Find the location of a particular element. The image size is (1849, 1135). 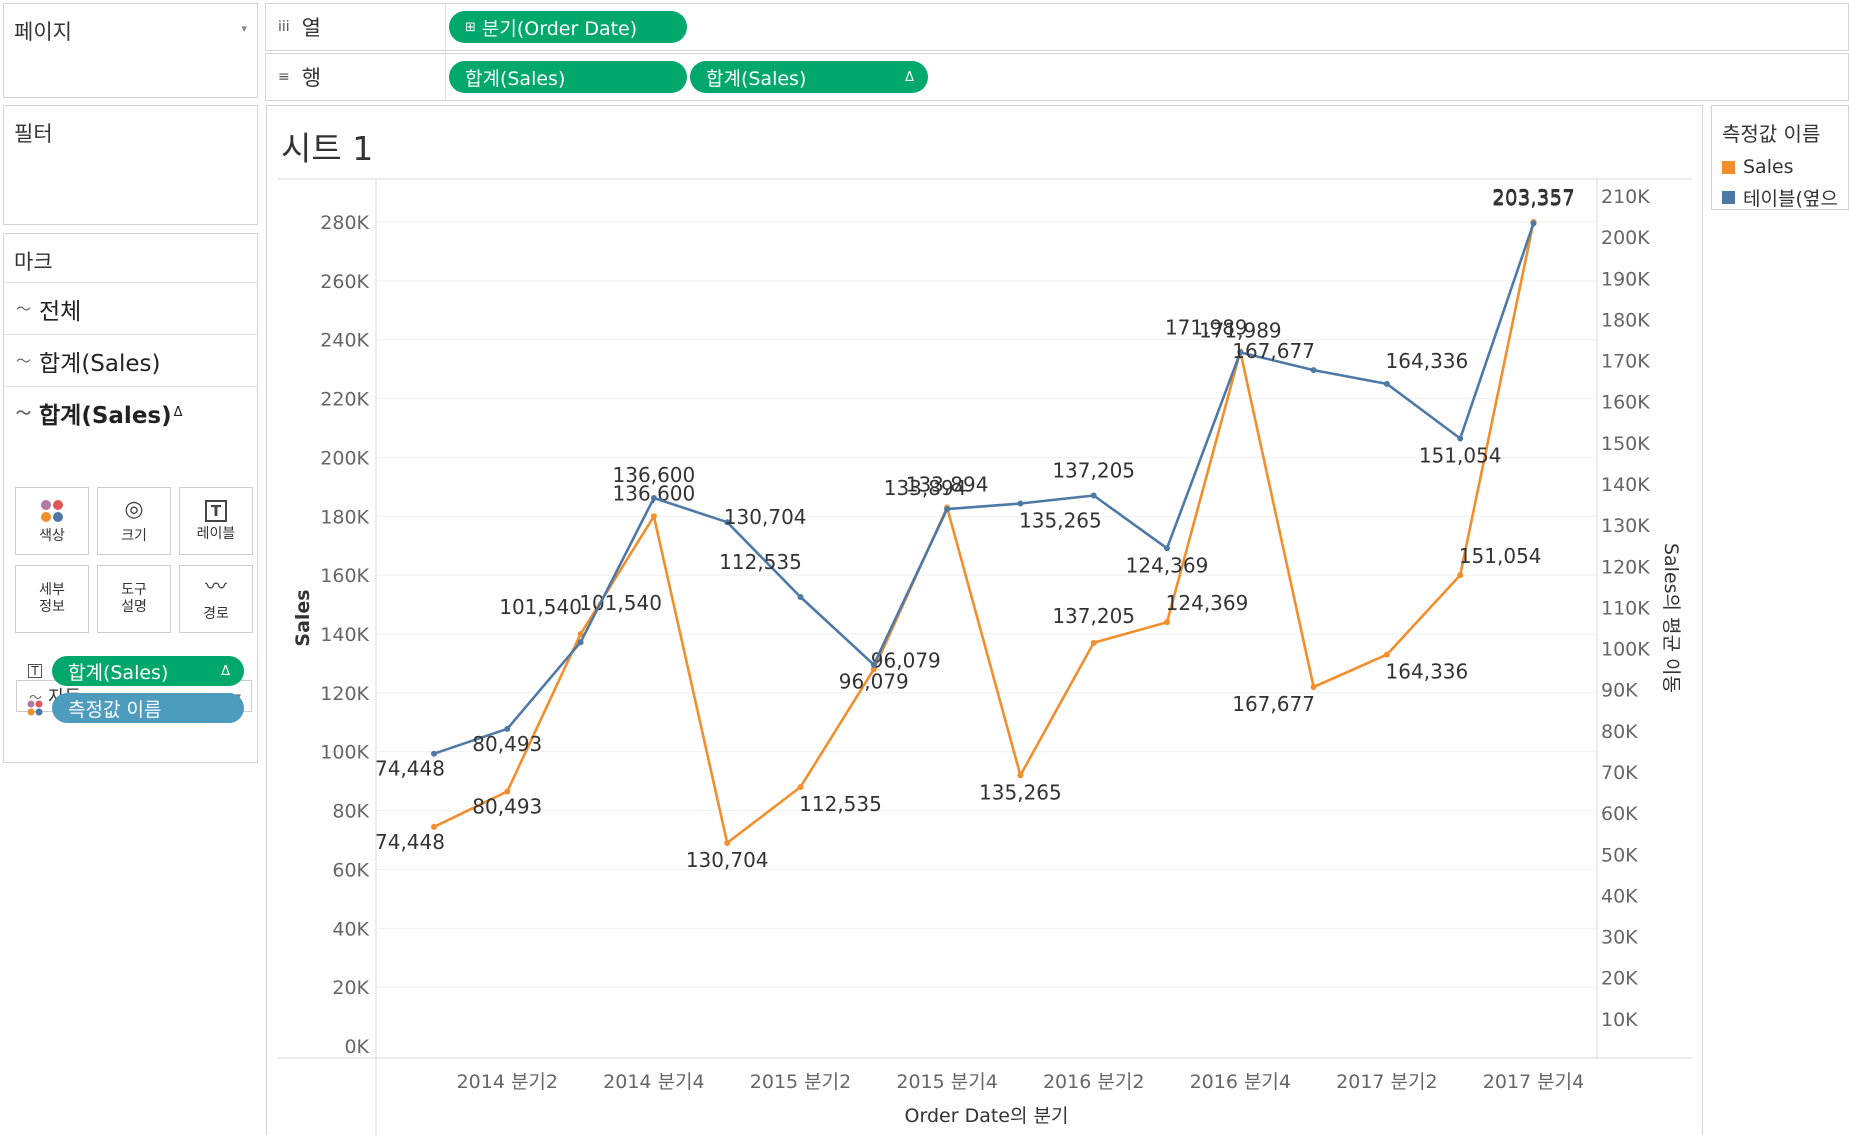

marks-section-all: 〜 전체 is located at coordinates (131, 308).